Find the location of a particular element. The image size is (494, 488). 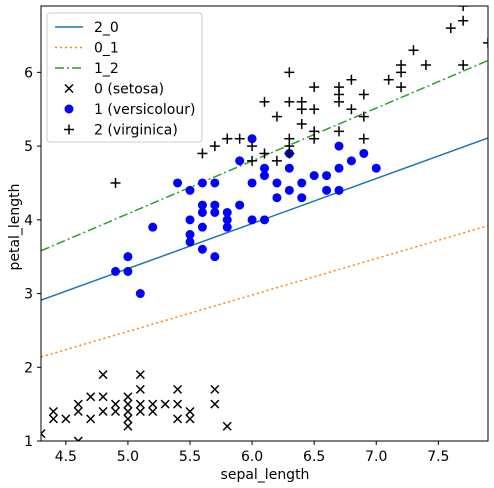

x-tick-label: 4.5 is located at coordinates (66, 457).